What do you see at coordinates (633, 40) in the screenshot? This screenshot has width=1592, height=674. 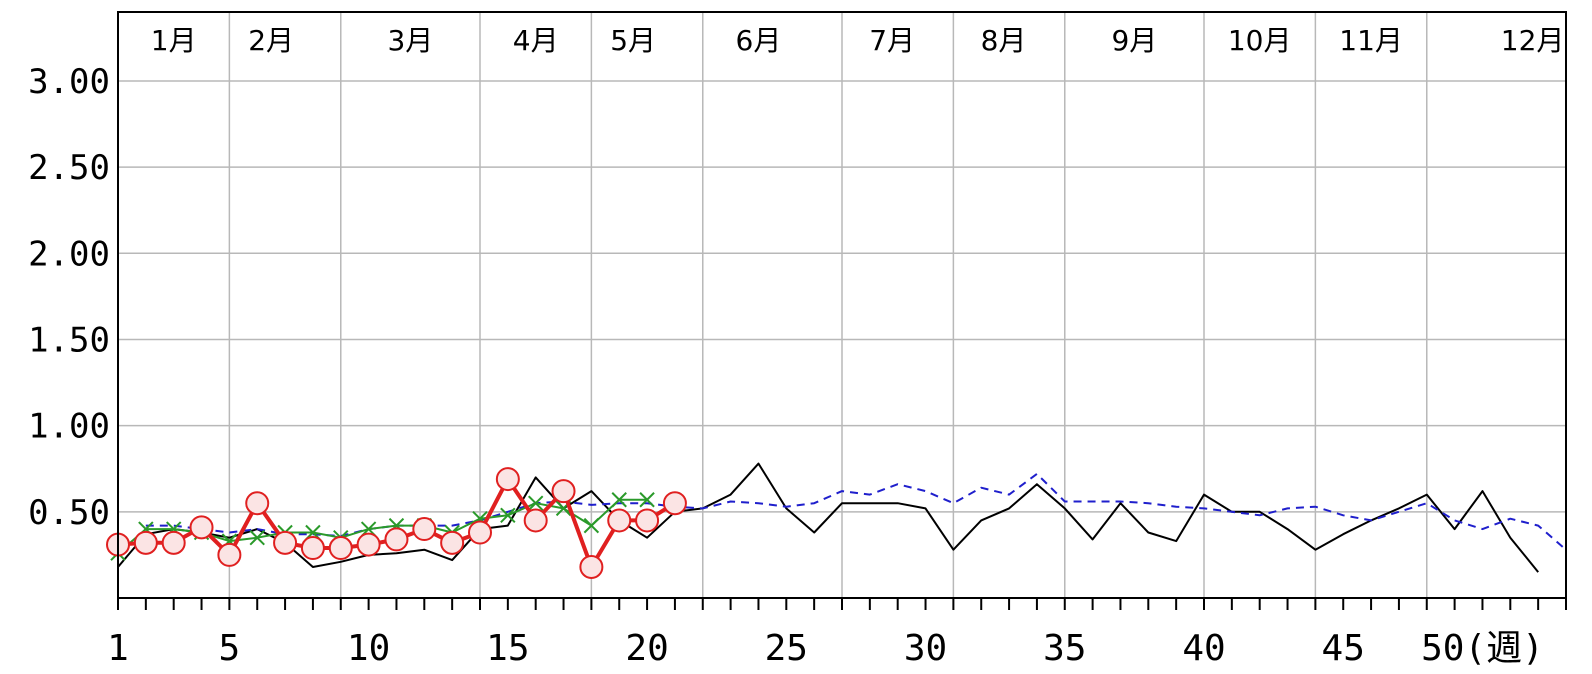 I see `month-label: 5月` at bounding box center [633, 40].